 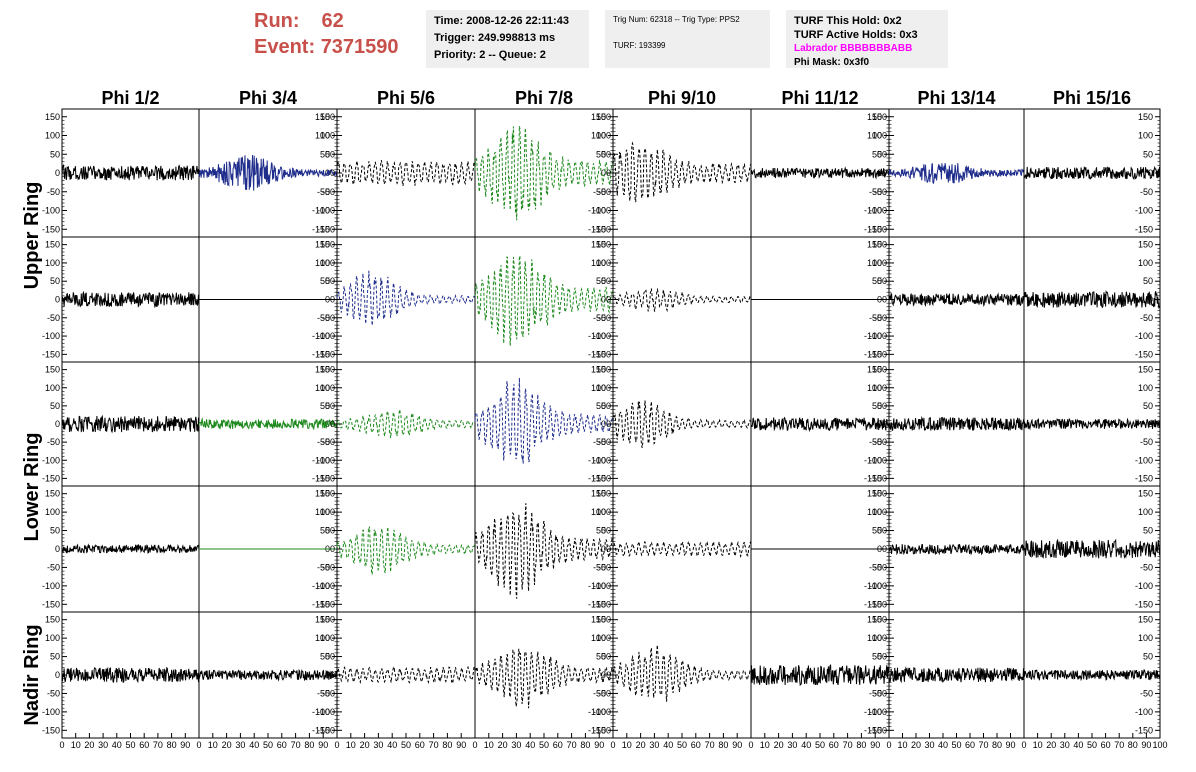 I want to click on column-heading: Phi 5/6, so click(x=406, y=98).